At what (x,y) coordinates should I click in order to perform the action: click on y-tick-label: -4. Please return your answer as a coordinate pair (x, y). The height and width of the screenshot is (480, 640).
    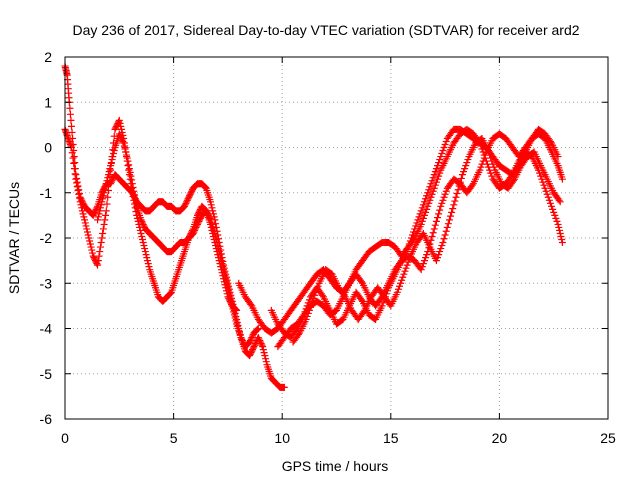
    Looking at the image, I should click on (46, 329).